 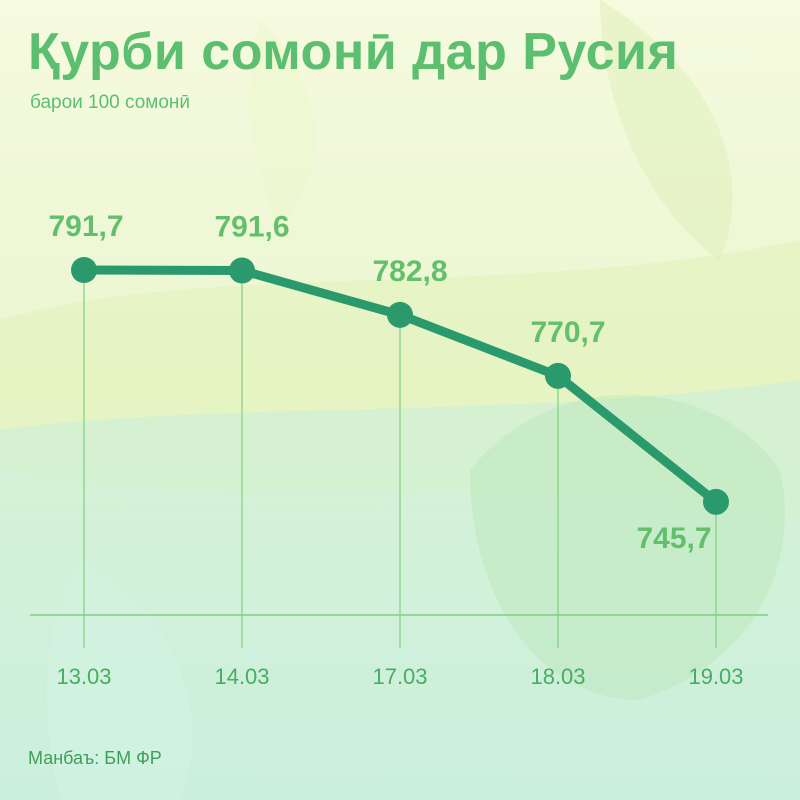 I want to click on source-note: Манбаъ: БМ ФР, so click(x=95, y=758).